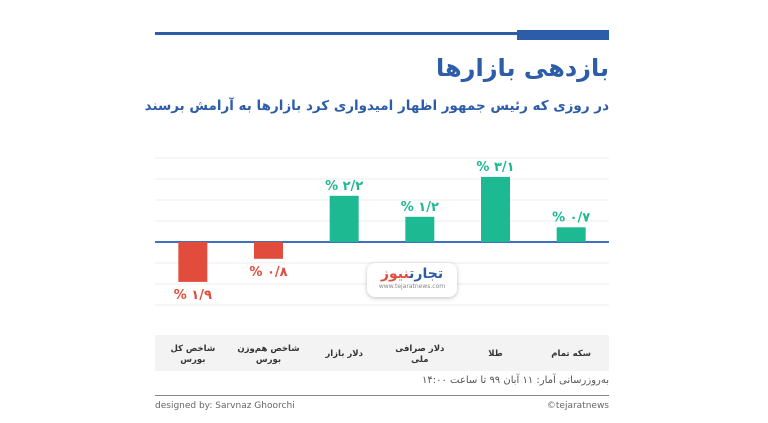 Image resolution: width=768 pixels, height=423 pixels. Describe the element at coordinates (419, 360) in the screenshot. I see `category-label-line: ملی` at that location.